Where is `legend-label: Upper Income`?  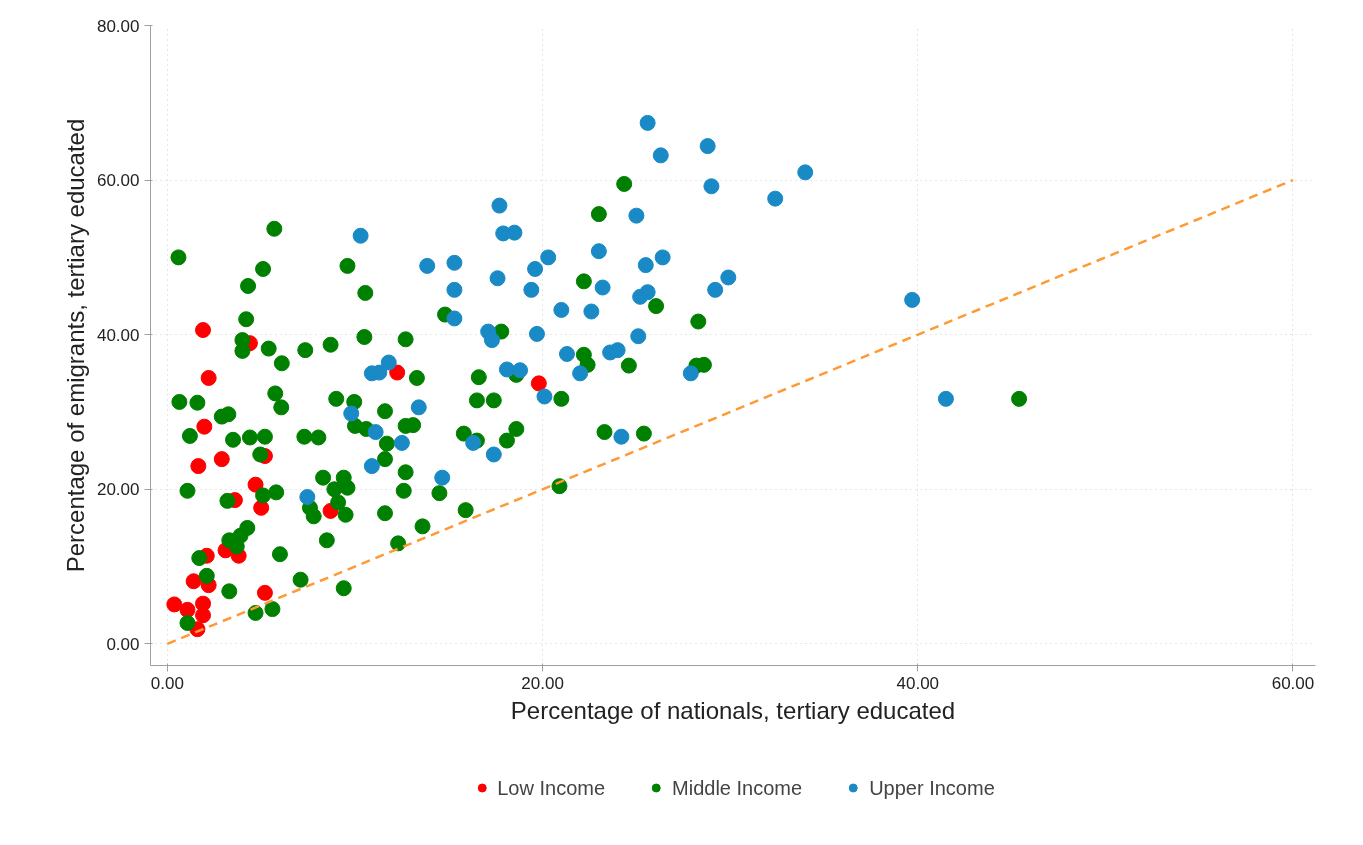
legend-label: Upper Income is located at coordinates (932, 787).